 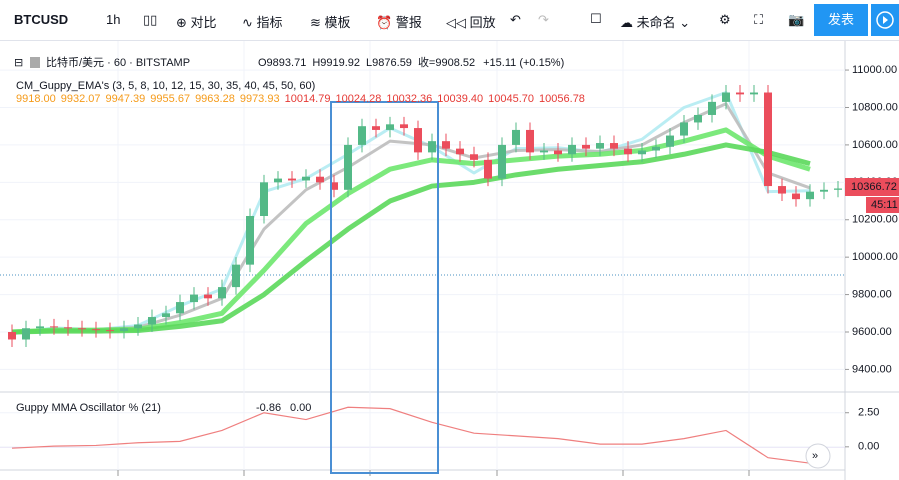 What do you see at coordinates (515, 19) in the screenshot?
I see `undo: ↶` at bounding box center [515, 19].